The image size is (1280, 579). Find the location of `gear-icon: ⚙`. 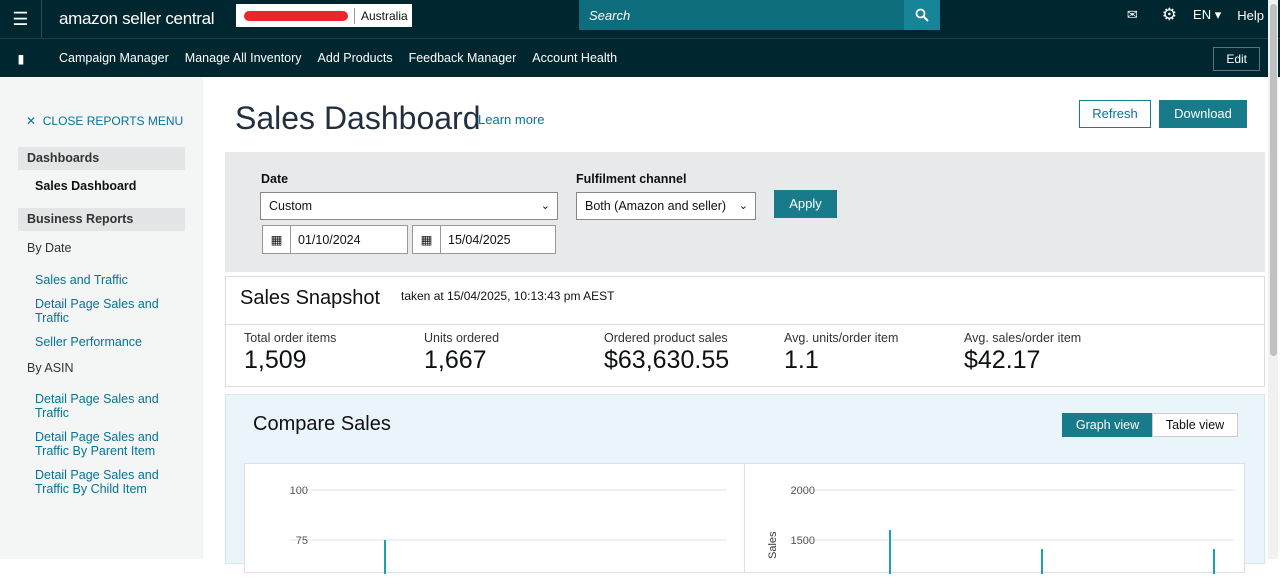

gear-icon: ⚙ is located at coordinates (1169, 14).